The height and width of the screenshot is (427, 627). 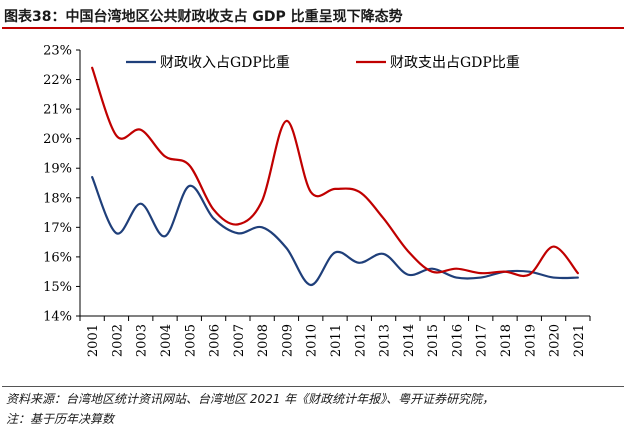 What do you see at coordinates (385, 340) in the screenshot?
I see `x-tick-label: 2013` at bounding box center [385, 340].